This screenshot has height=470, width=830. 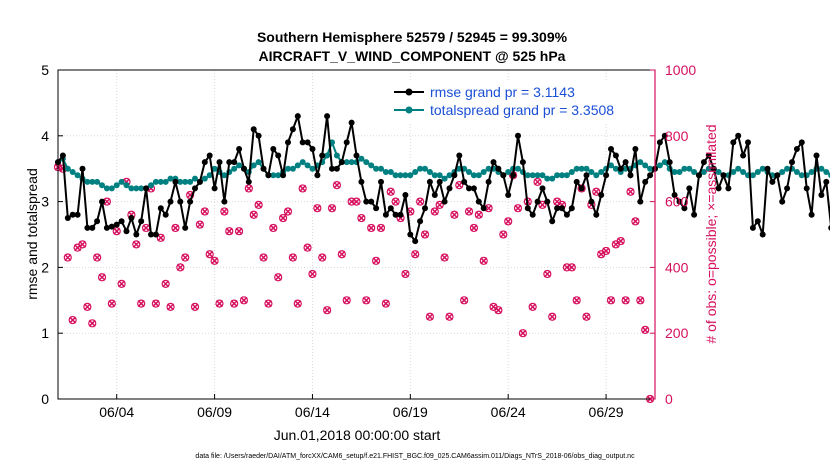 What do you see at coordinates (677, 136) in the screenshot?
I see `right-y-tick-label: 800` at bounding box center [677, 136].